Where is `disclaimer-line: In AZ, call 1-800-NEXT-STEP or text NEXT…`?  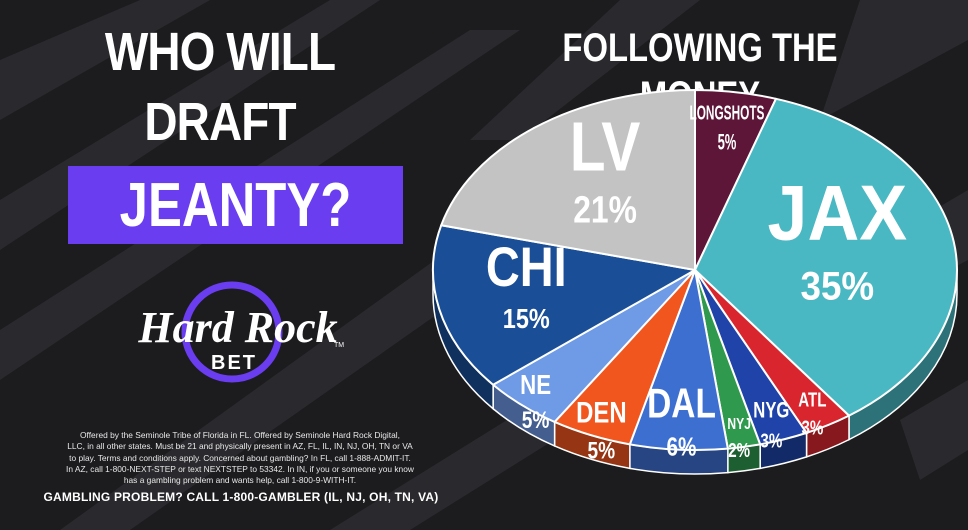 disclaimer-line: In AZ, call 1-800-NEXT-STEP or text NEXT… is located at coordinates (240, 468).